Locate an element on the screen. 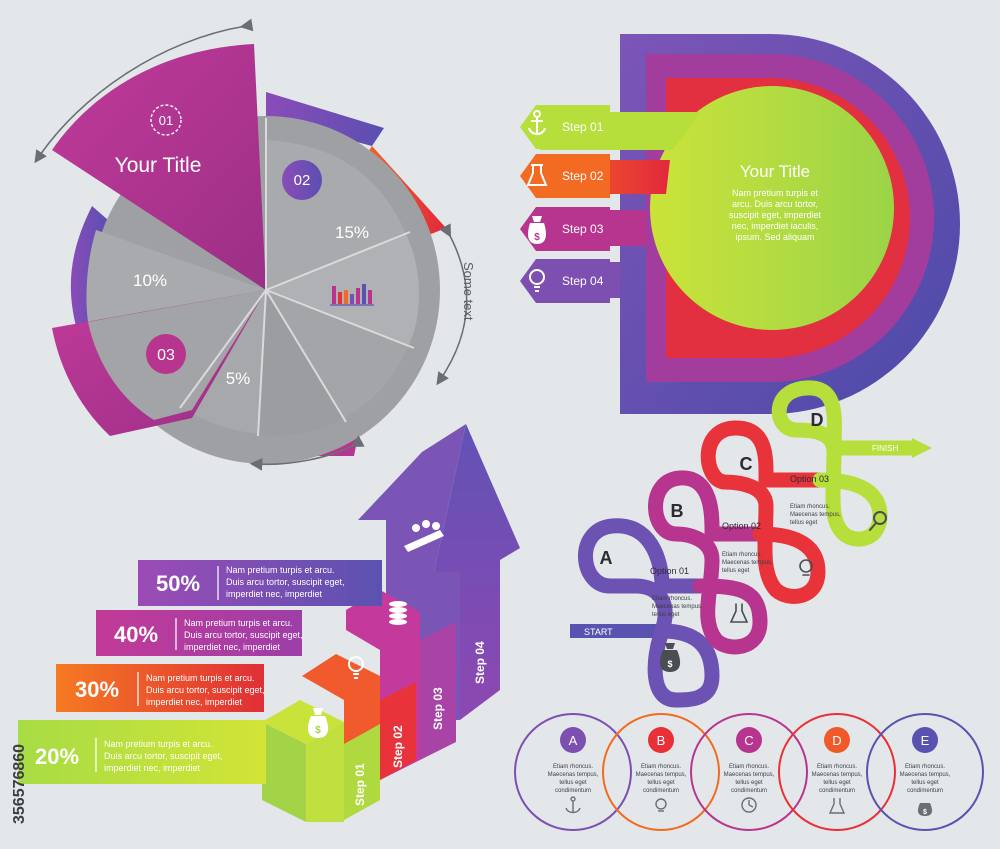  slice-chart-icon is located at coordinates (342, 290).